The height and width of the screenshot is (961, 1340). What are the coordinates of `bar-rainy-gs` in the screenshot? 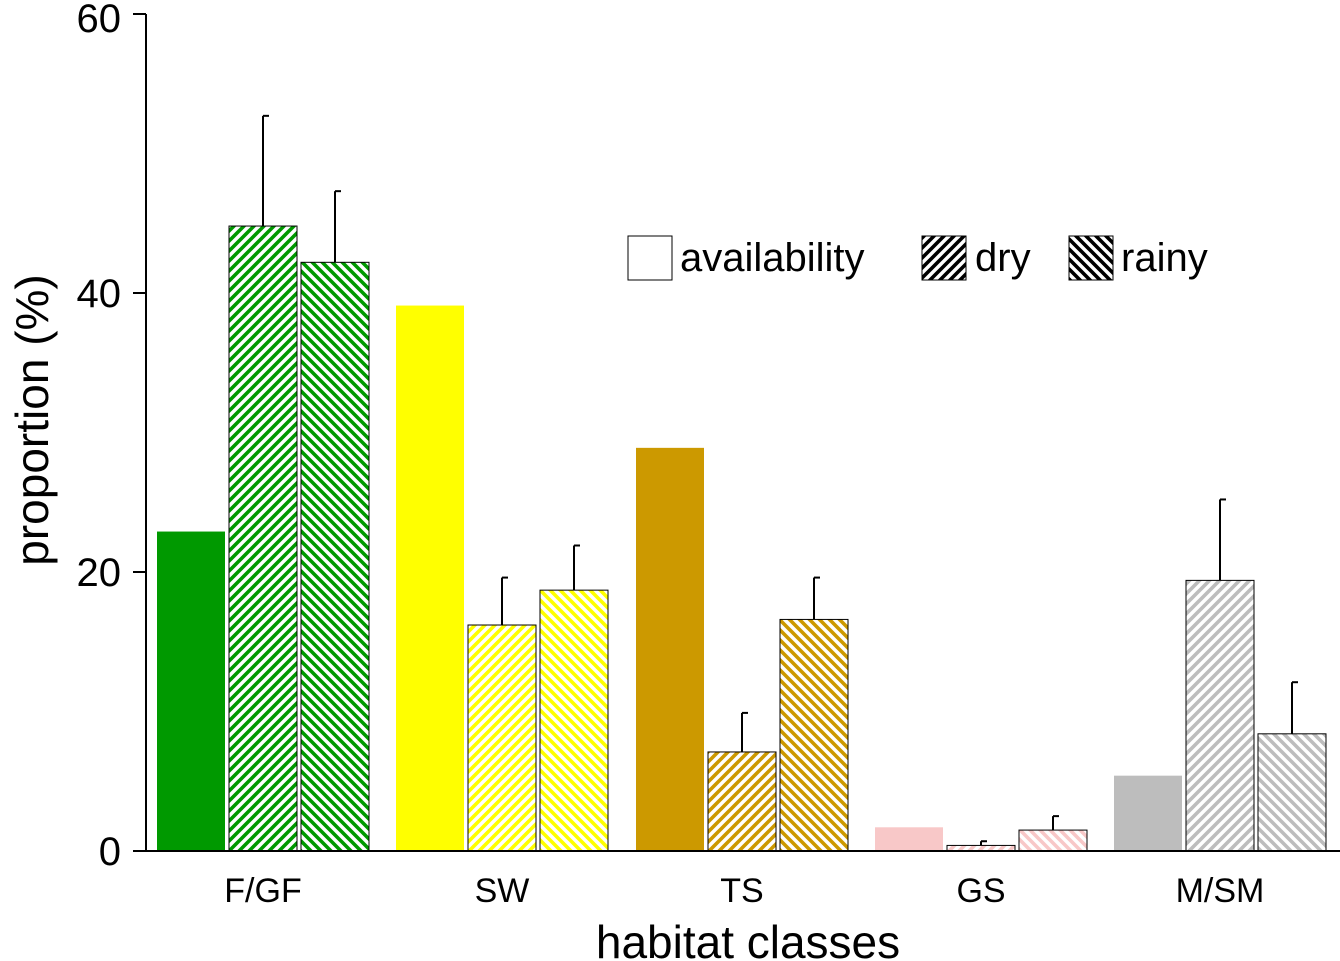 It's located at (1053, 840).